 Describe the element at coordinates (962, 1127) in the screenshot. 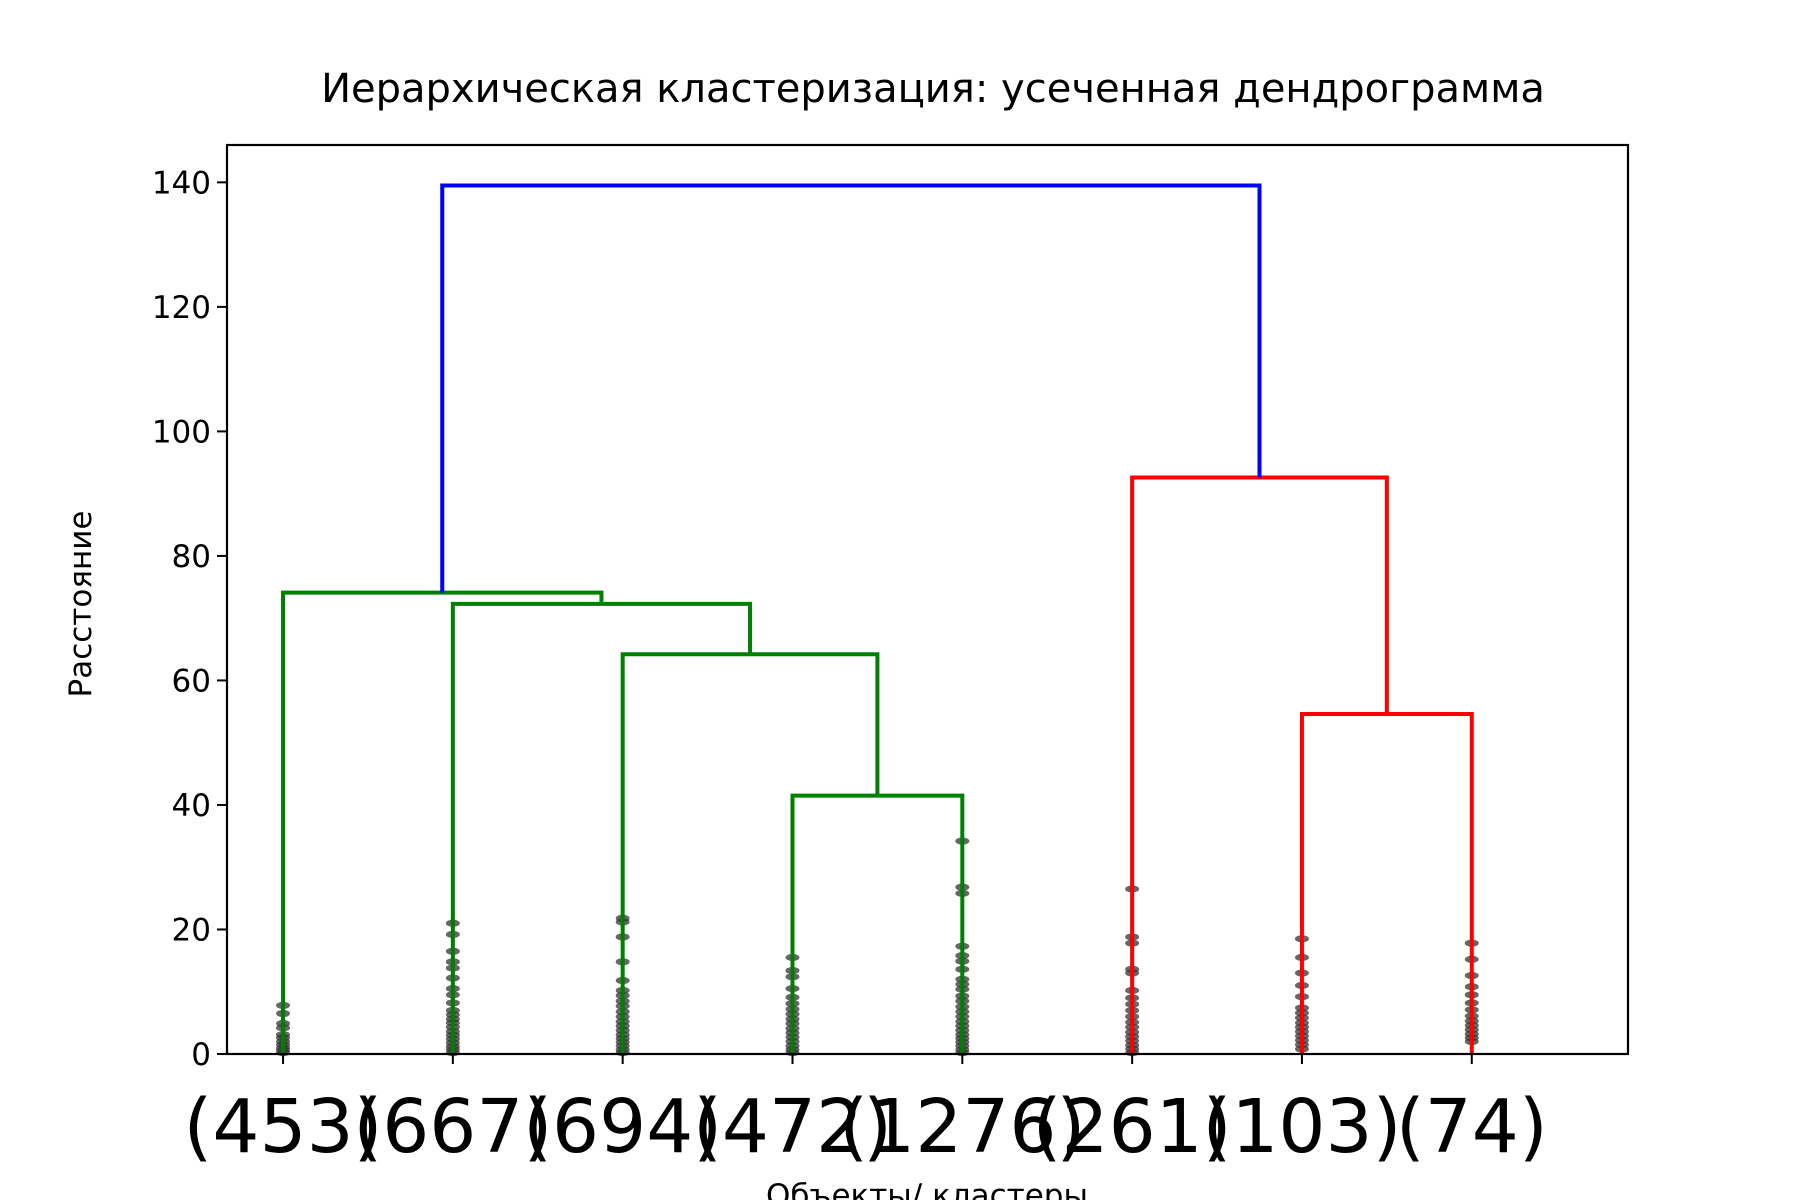

I see `leaf-label: (1276)` at that location.